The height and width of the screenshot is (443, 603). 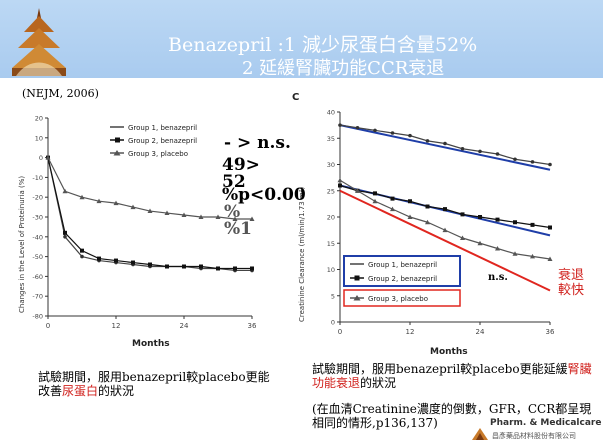 I want to click on left-caption-text: 試驗期間，服用benazepril較placebo更能改善, so click(x=154, y=384).